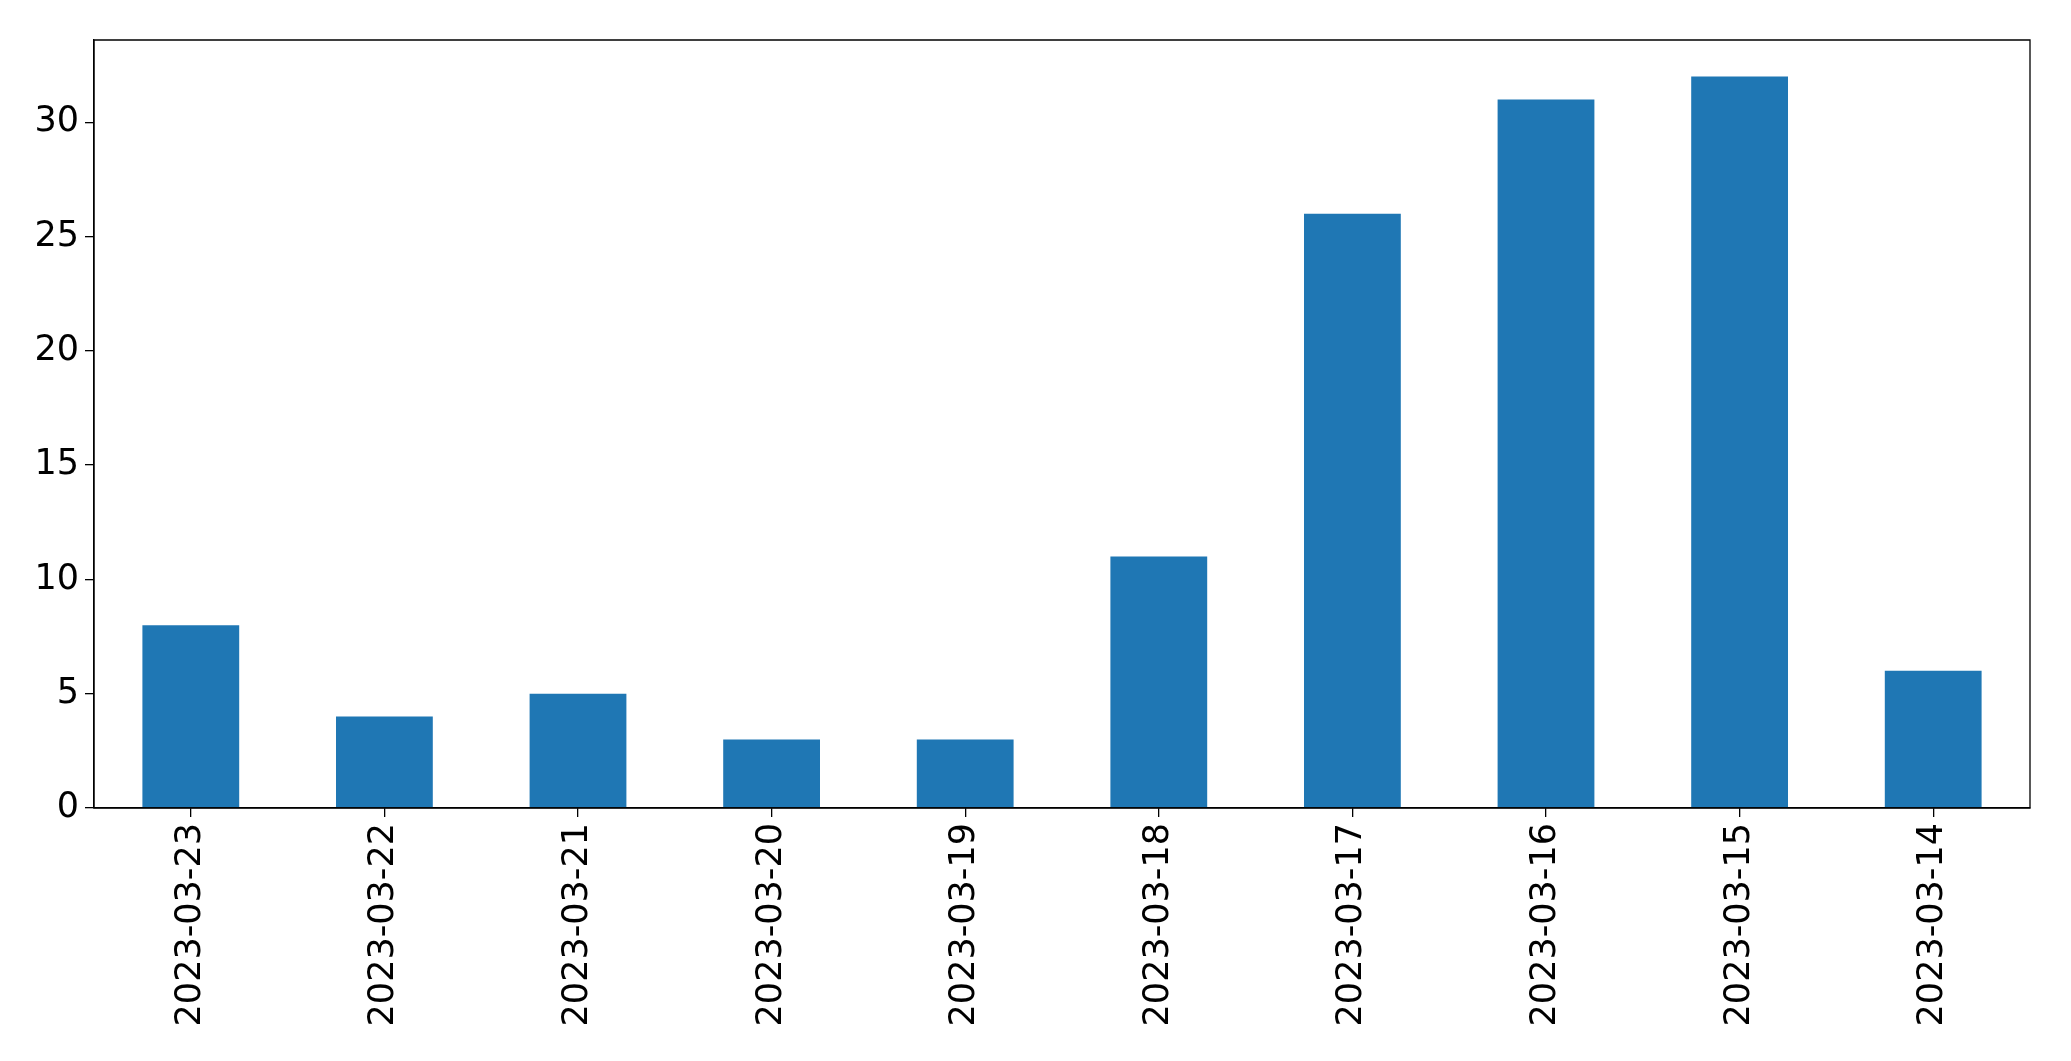 This screenshot has width=2071, height=1061. Describe the element at coordinates (575, 925) in the screenshot. I see `x-tick-label: 2023-03-21` at that location.